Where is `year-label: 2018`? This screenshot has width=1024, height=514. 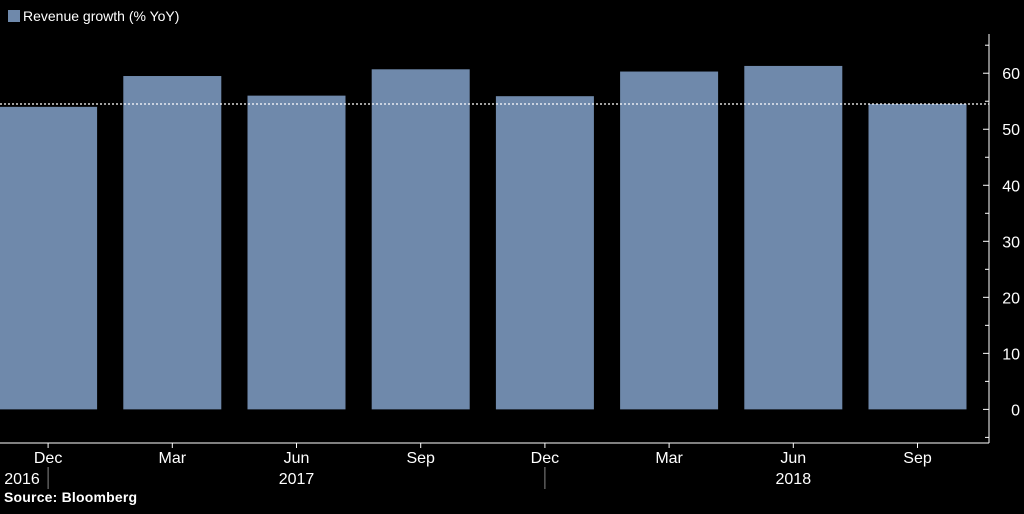
year-label: 2018 is located at coordinates (794, 479).